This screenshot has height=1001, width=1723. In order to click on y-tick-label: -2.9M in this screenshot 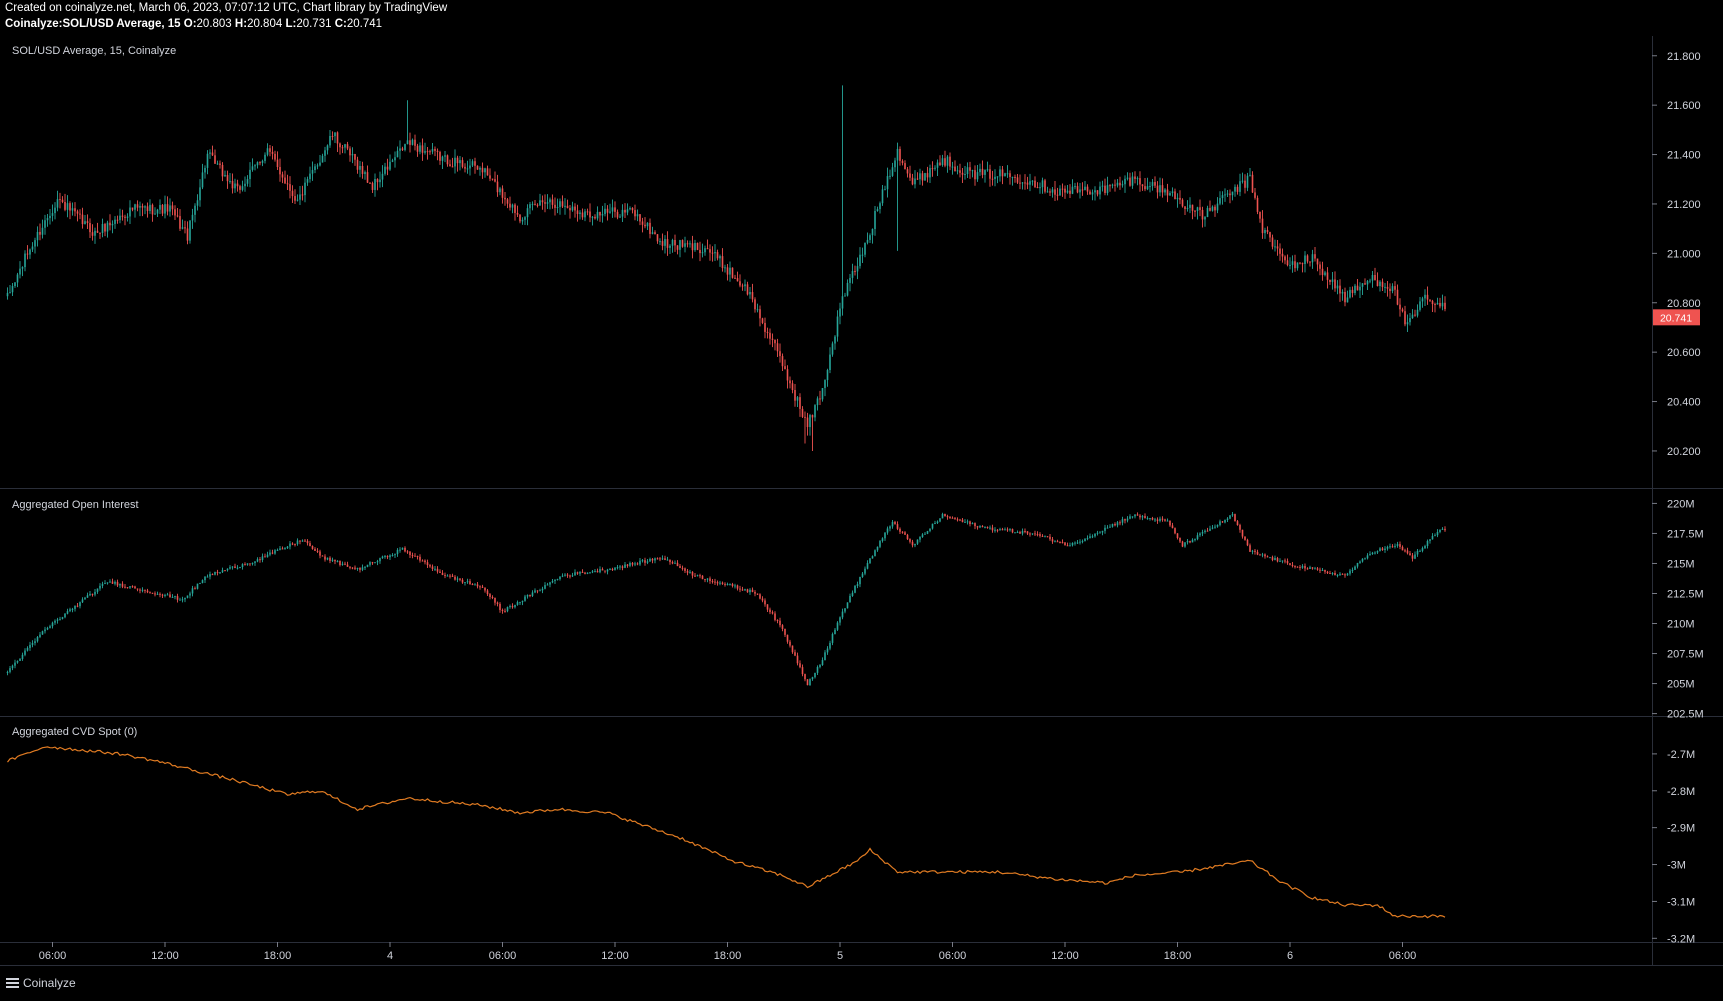, I will do `click(1681, 829)`.